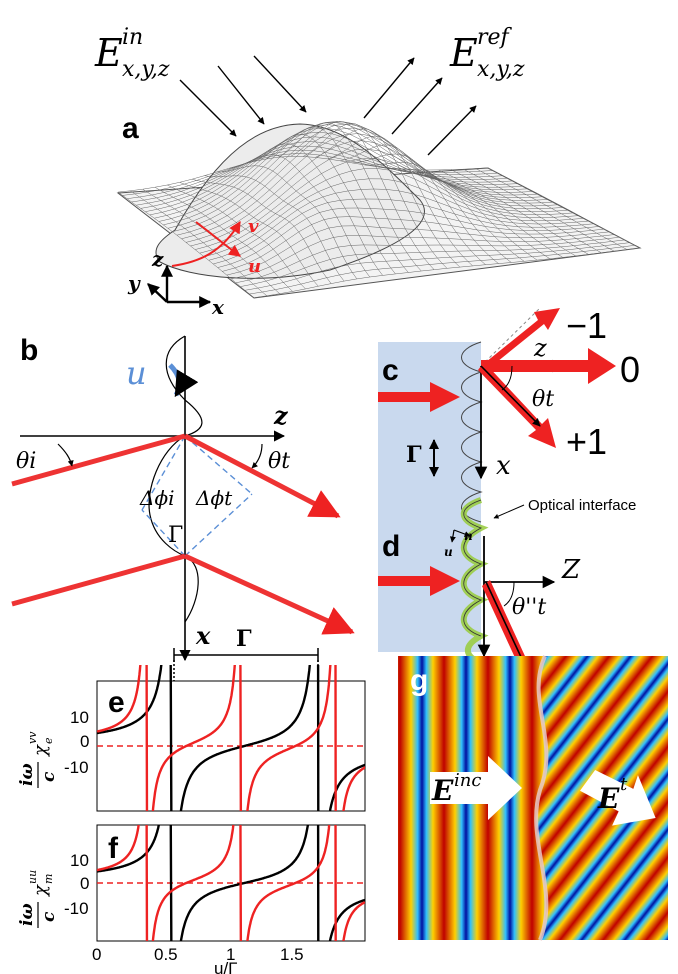 The image size is (678, 974). I want to click on b-z-label: z, so click(281, 415).